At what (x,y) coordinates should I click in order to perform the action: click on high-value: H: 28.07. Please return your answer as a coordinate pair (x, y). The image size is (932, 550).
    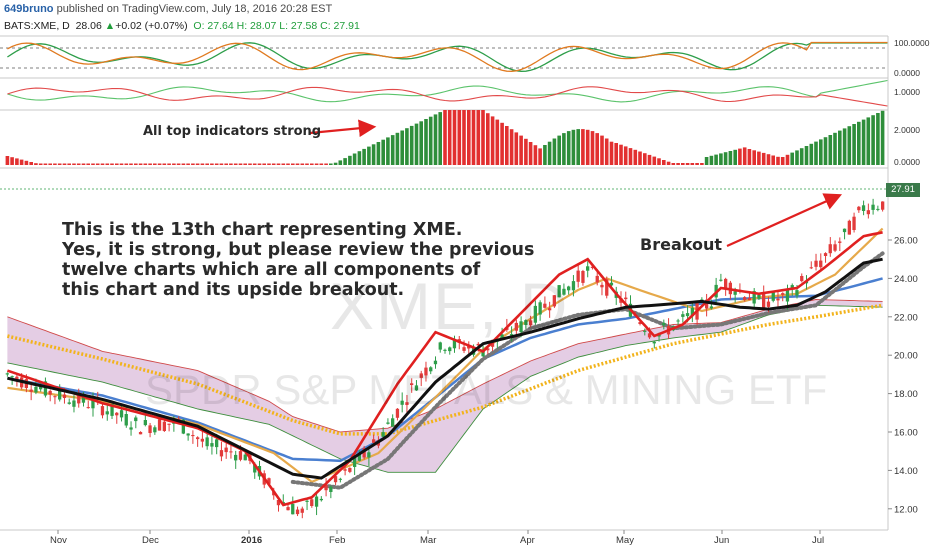
    Looking at the image, I should click on (256, 26).